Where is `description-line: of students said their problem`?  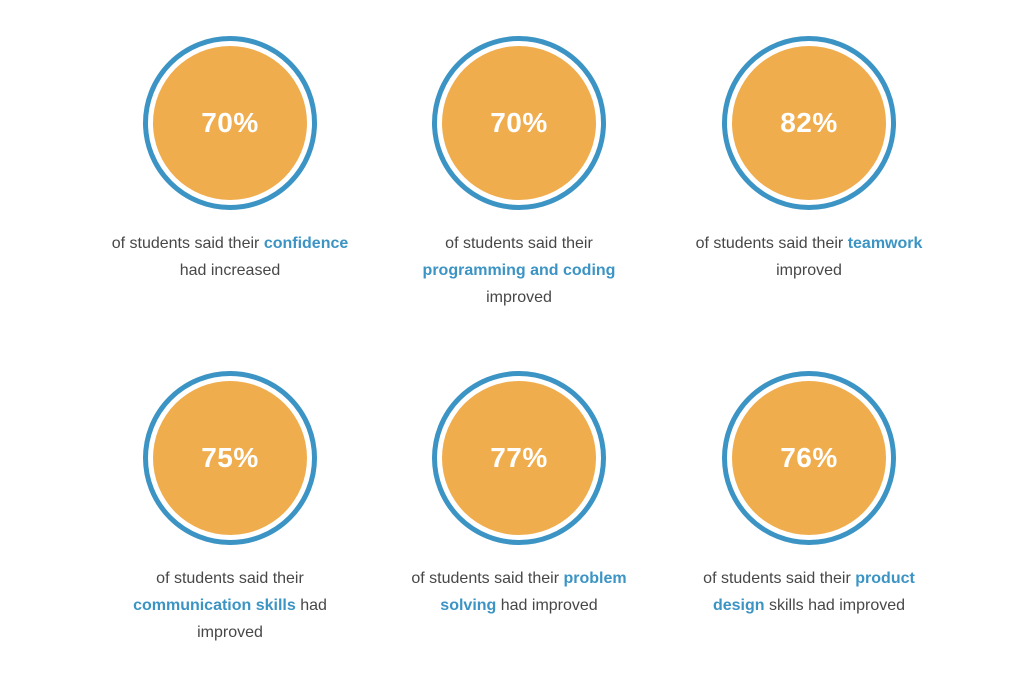 description-line: of students said their problem is located at coordinates (519, 578).